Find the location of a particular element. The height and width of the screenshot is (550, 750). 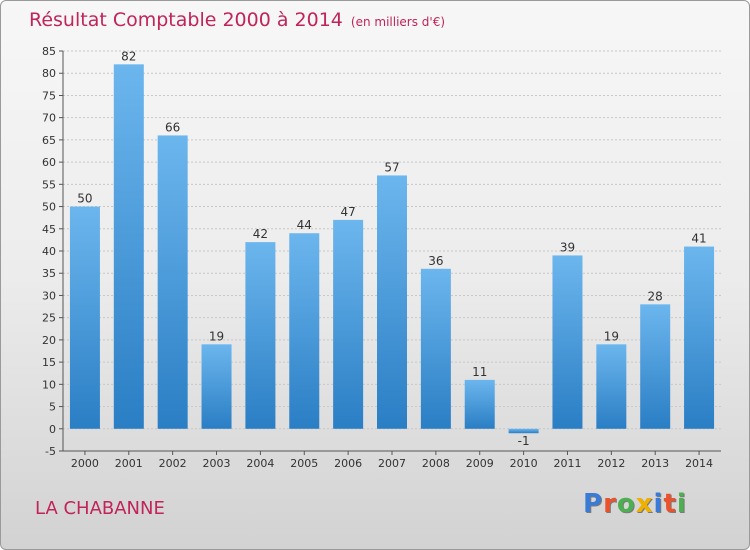

y-tick-label: 45 is located at coordinates (49, 229).